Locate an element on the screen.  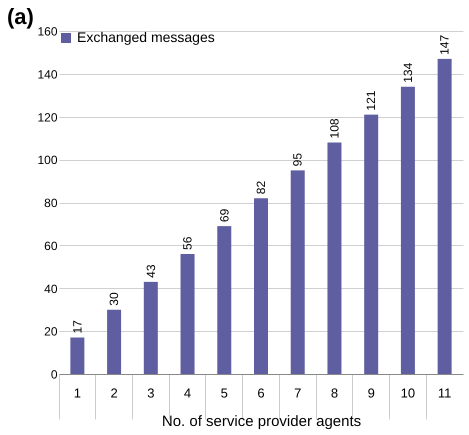
data-label: 121 is located at coordinates (371, 100).